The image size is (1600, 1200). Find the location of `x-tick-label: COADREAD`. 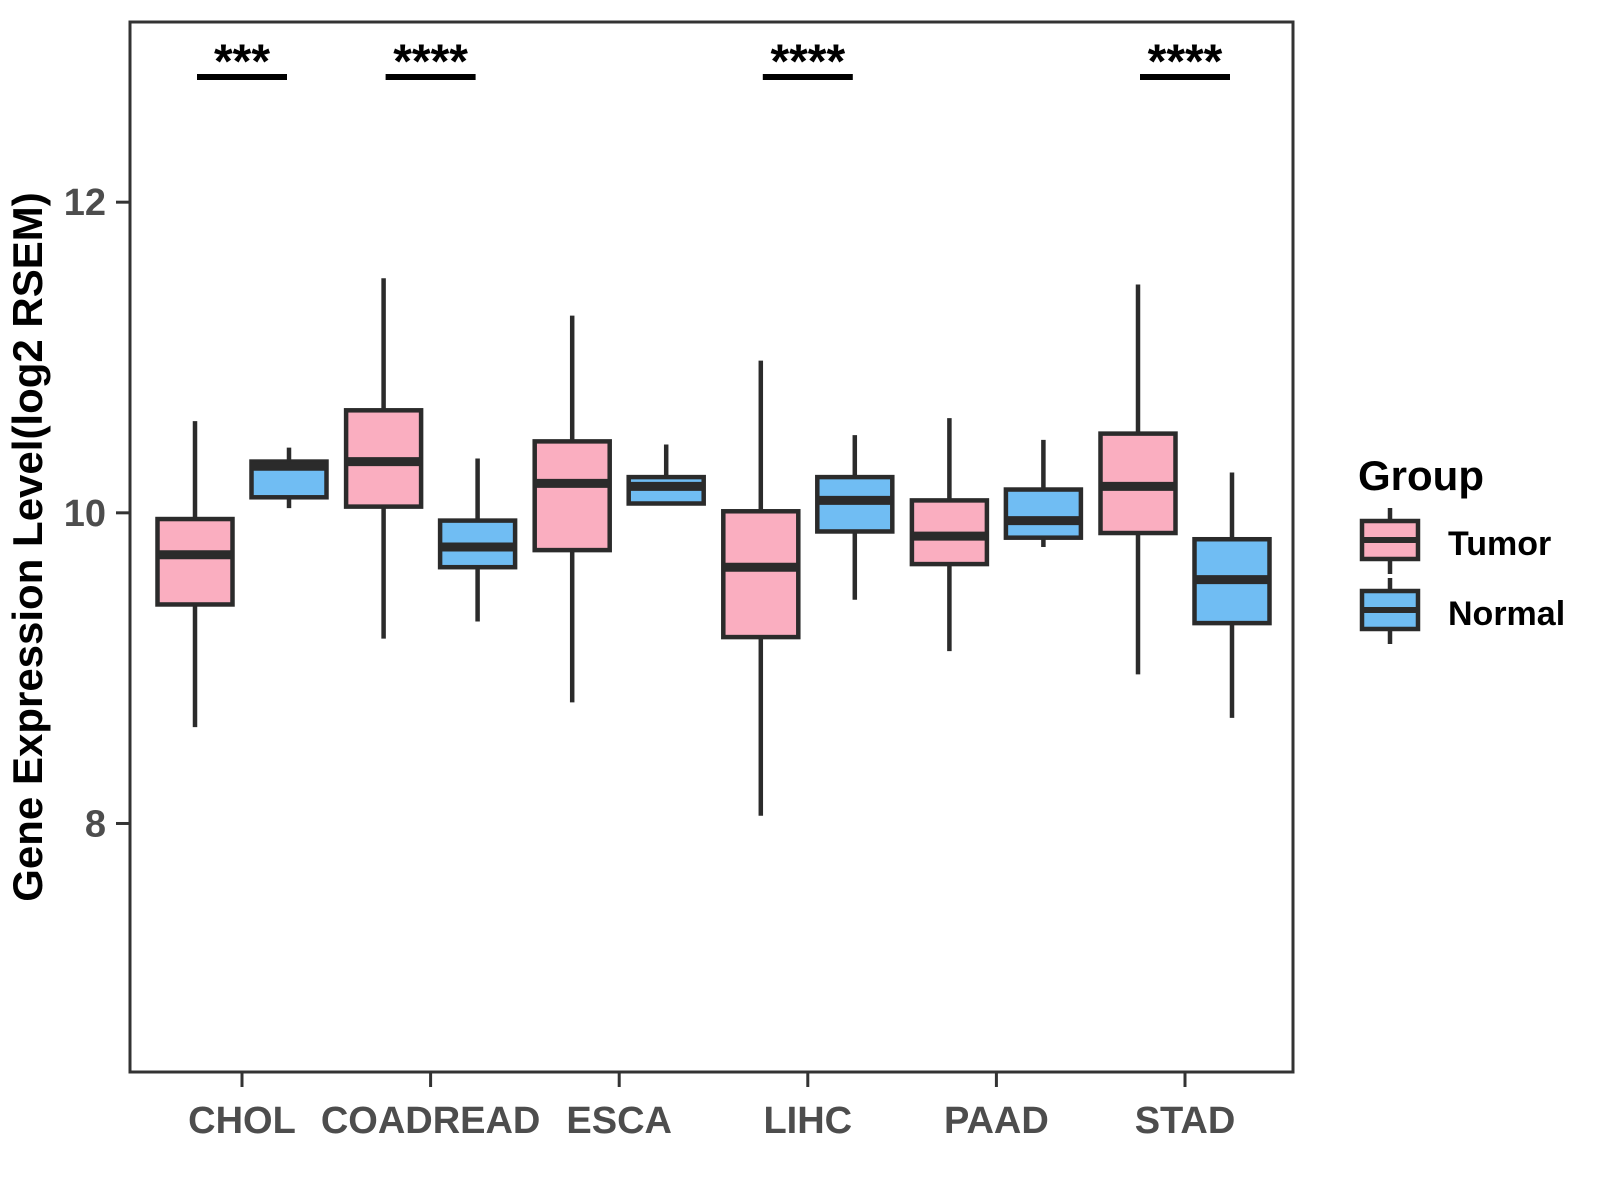

x-tick-label: COADREAD is located at coordinates (431, 1121).